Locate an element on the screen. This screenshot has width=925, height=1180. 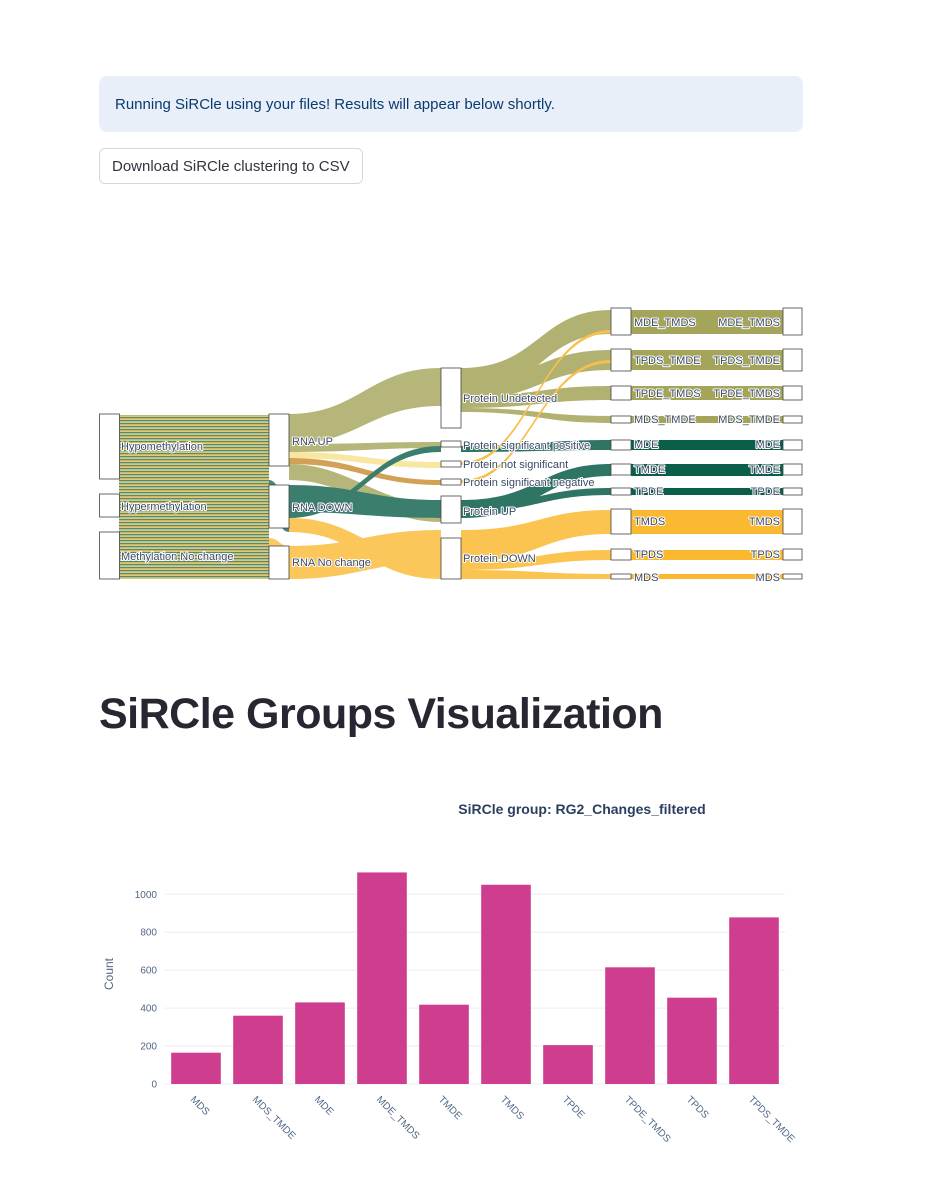
bar-mde-tmds is located at coordinates (382, 978).